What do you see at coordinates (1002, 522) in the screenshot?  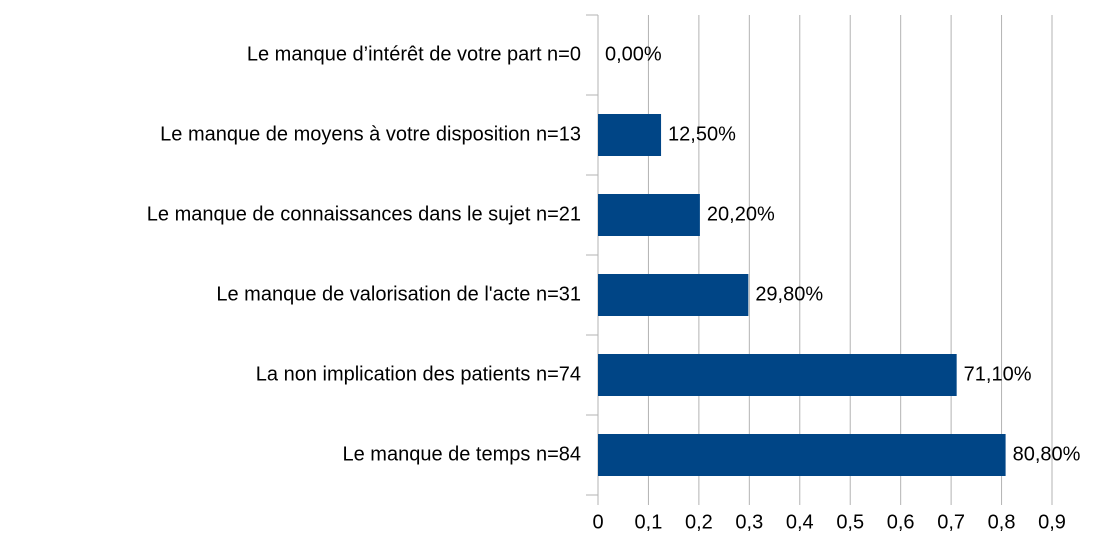 I see `x-tick-label: 0,8` at bounding box center [1002, 522].